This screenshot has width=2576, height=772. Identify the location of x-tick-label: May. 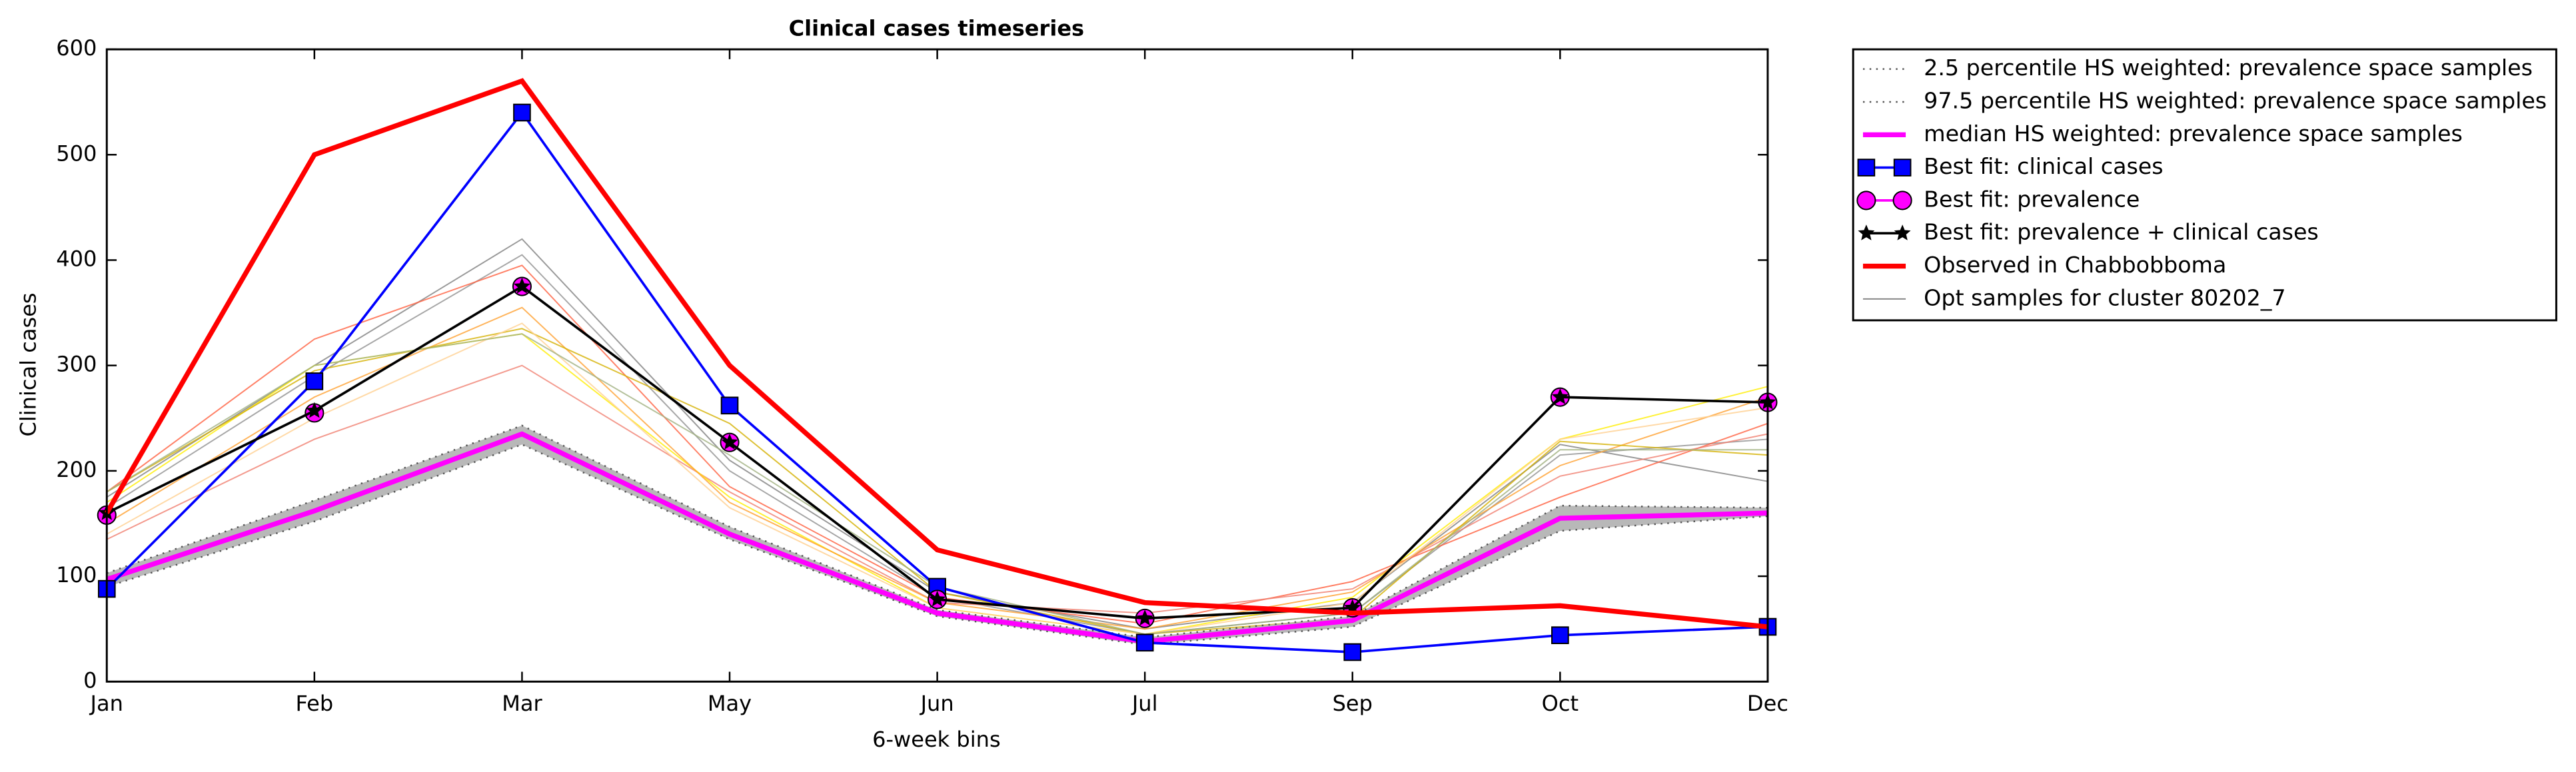
(730, 703).